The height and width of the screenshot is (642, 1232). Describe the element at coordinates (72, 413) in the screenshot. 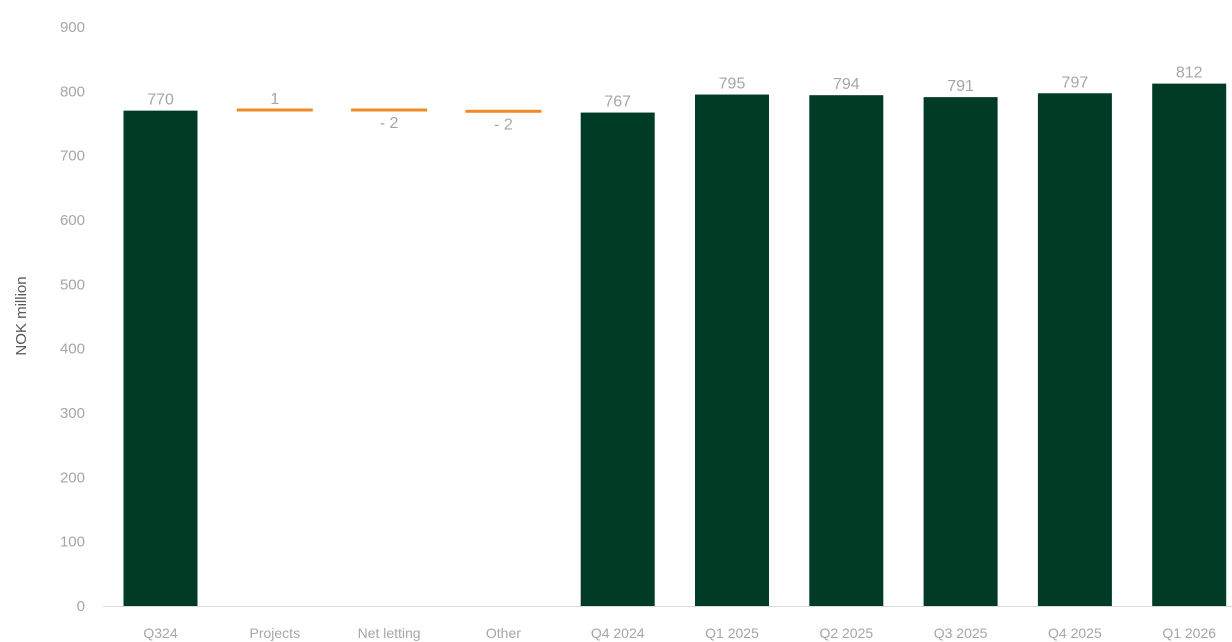

I see `y-tick-label: 300` at that location.